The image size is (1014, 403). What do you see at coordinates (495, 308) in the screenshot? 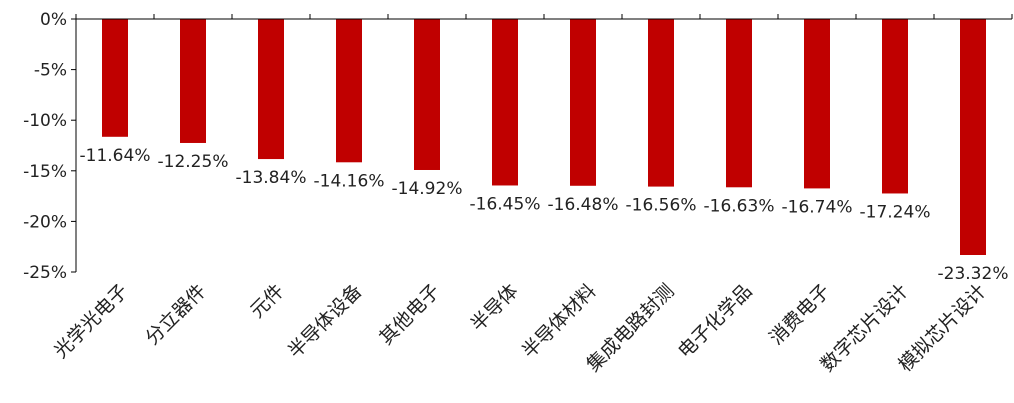
I see `category-label: 半导体` at bounding box center [495, 308].